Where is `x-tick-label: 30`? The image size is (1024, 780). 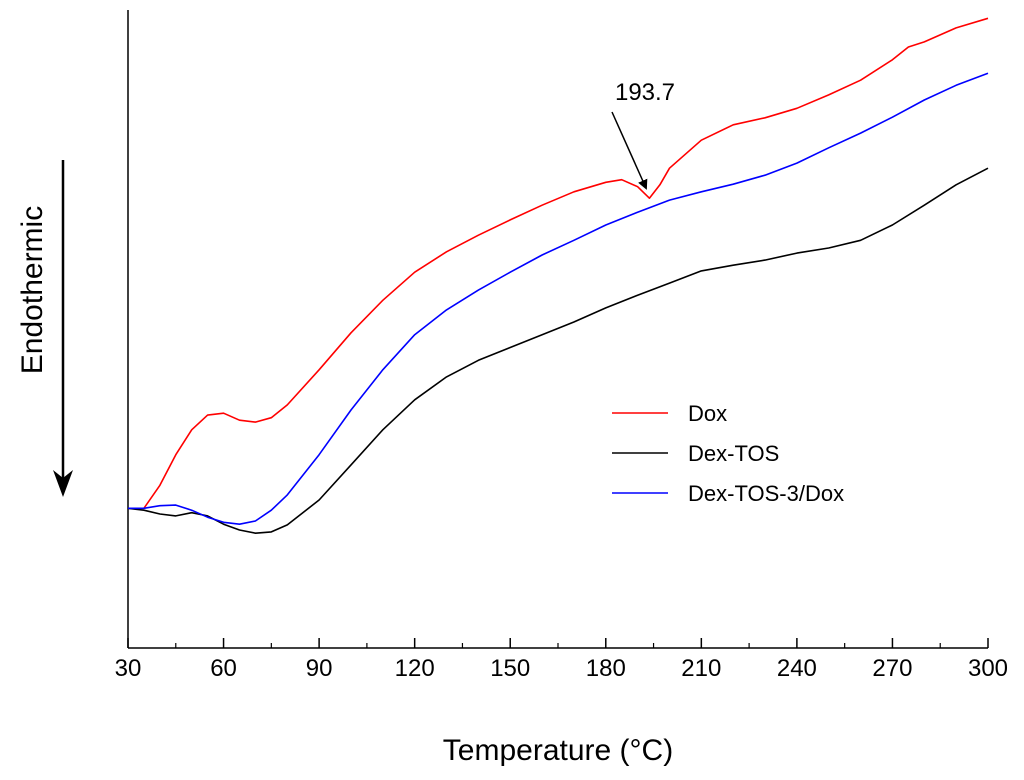
x-tick-label: 30 is located at coordinates (128, 668).